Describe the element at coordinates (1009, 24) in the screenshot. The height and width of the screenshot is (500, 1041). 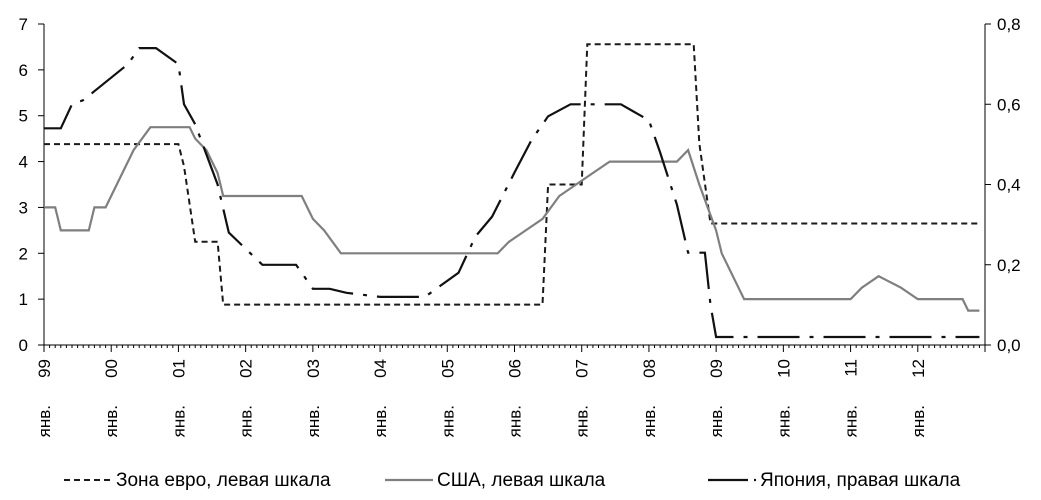
I see `right-y-tick-label: 0,8` at that location.